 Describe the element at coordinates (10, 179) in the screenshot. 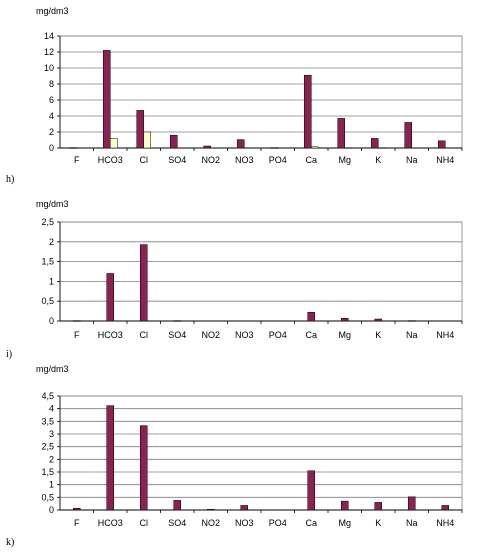

I see `panel-label: h)` at that location.